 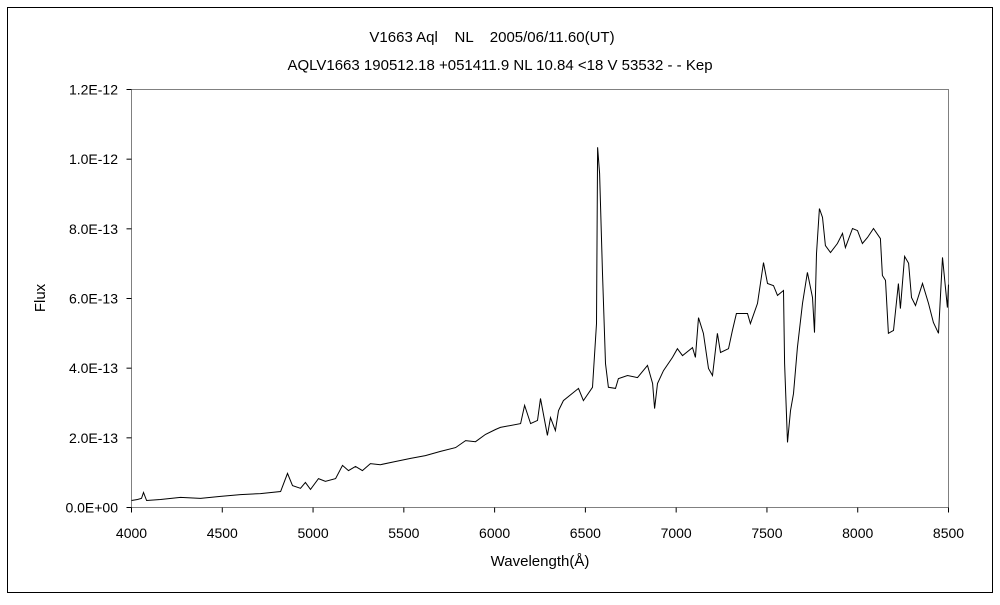 I want to click on x-tick-label: 7000, so click(x=676, y=533).